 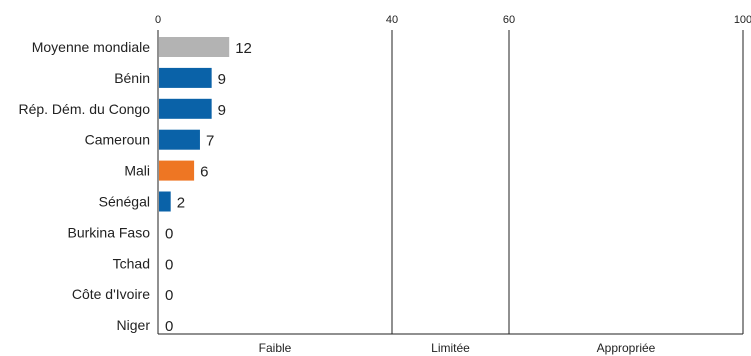 What do you see at coordinates (91, 47) in the screenshot?
I see `category-label: Moyenne mondiale` at bounding box center [91, 47].